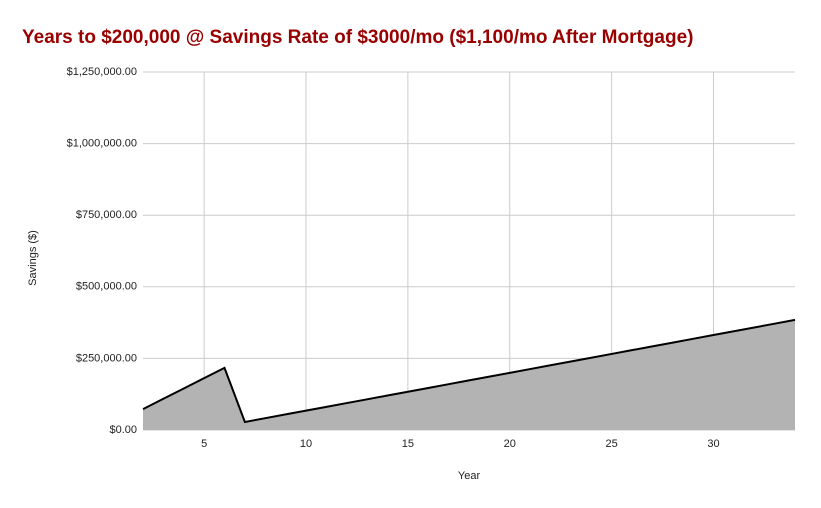 This screenshot has width=821, height=508. What do you see at coordinates (469, 476) in the screenshot?
I see `x-axis-label: Year` at bounding box center [469, 476].